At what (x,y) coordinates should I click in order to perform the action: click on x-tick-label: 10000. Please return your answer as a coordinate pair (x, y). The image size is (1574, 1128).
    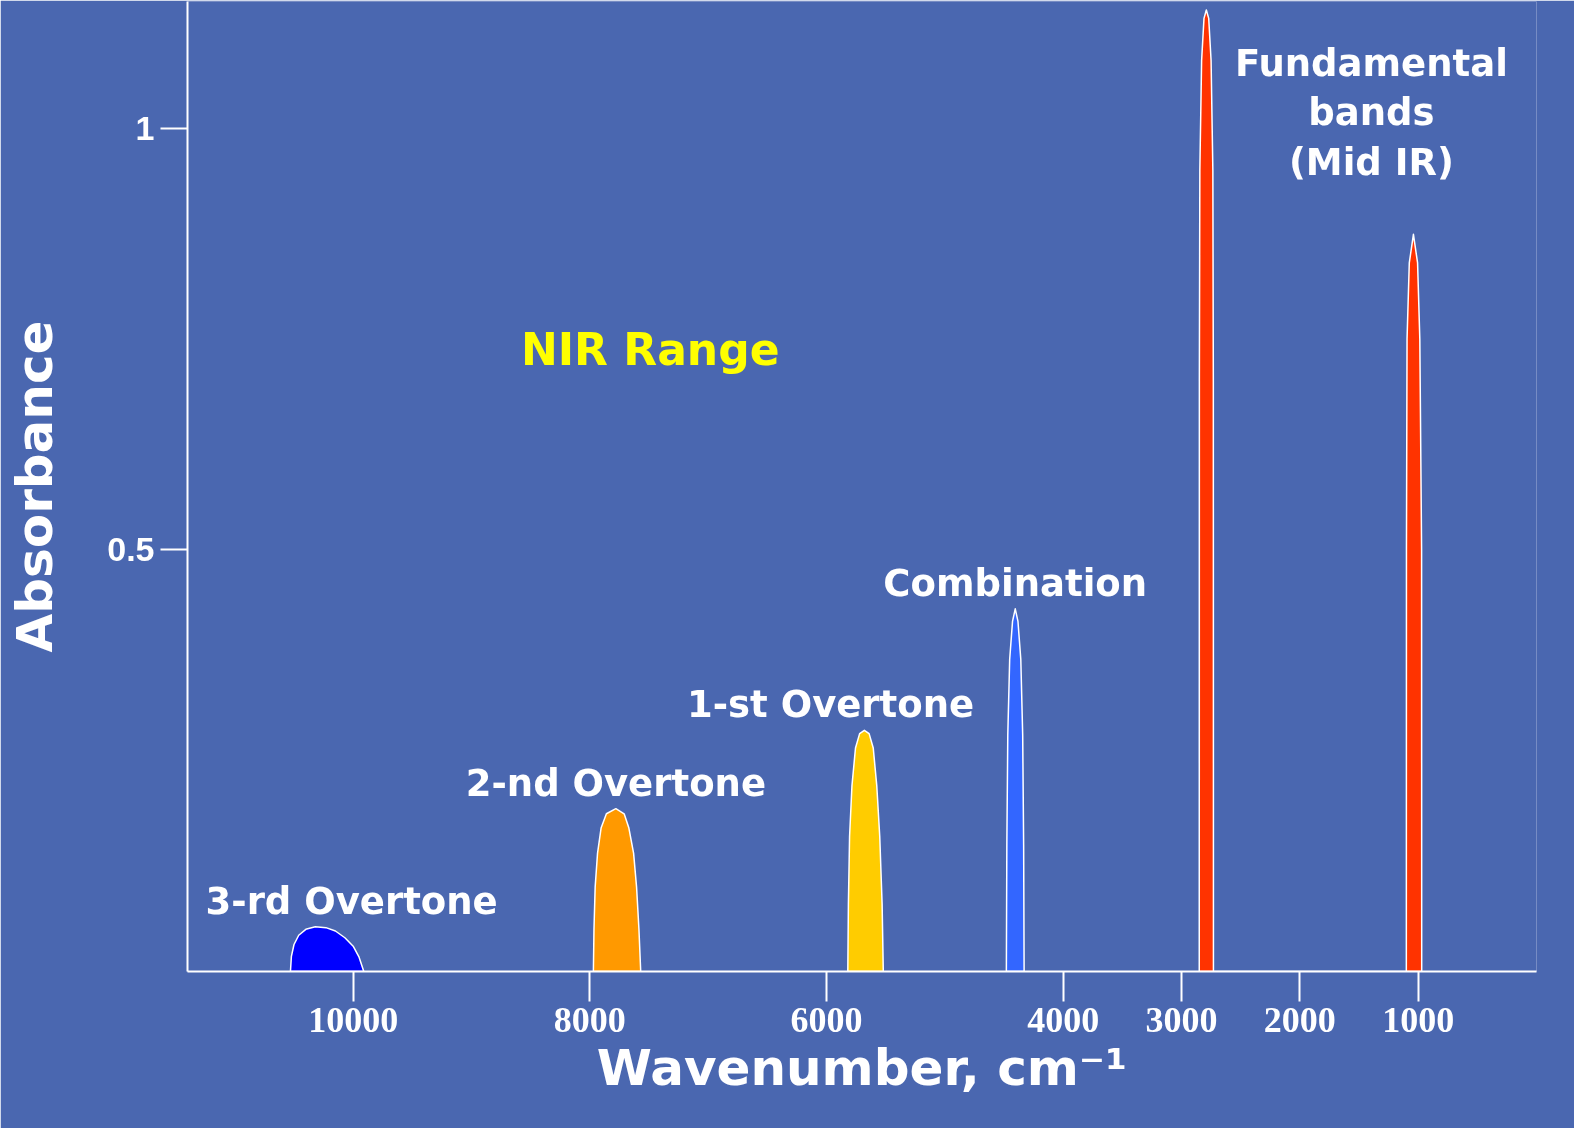
    Looking at the image, I should click on (353, 1019).